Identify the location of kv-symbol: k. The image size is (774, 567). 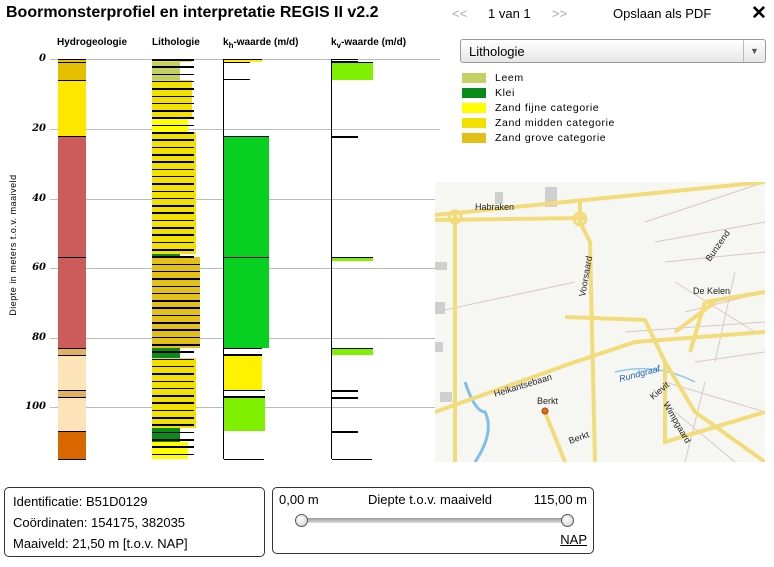
(334, 42).